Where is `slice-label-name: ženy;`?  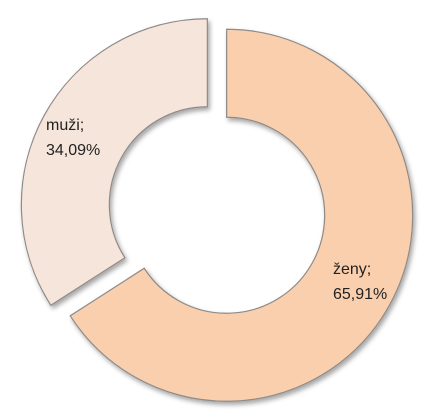
slice-label-name: ženy; is located at coordinates (352, 269).